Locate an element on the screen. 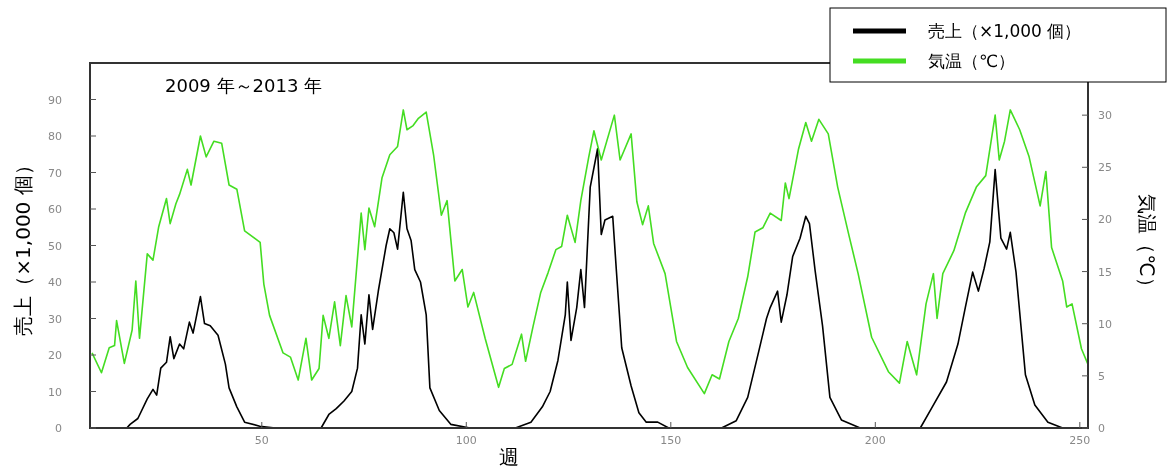 The width and height of the screenshot is (1169, 475). y2-tick-label: 25 is located at coordinates (1105, 168).